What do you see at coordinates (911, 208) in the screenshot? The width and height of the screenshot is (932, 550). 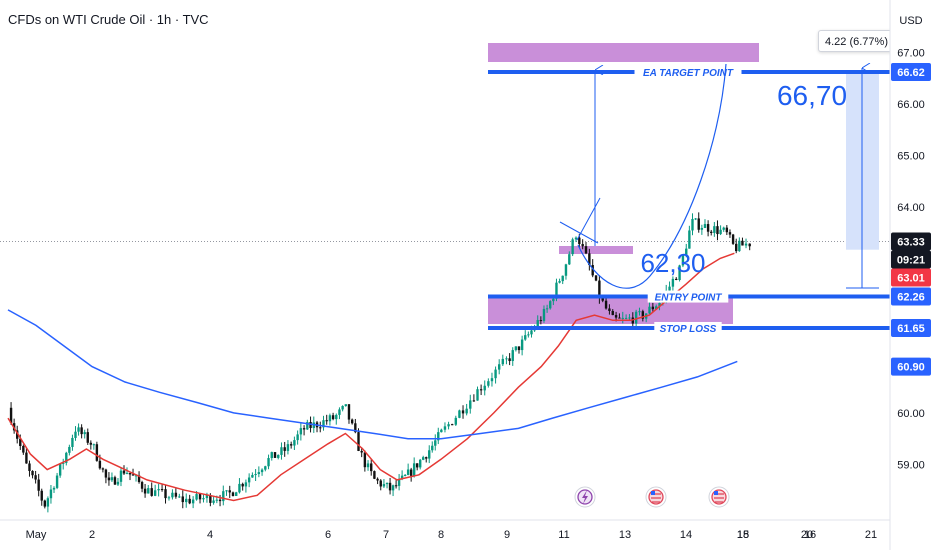 I see `y-tick-label-2: 64.00` at bounding box center [911, 208].